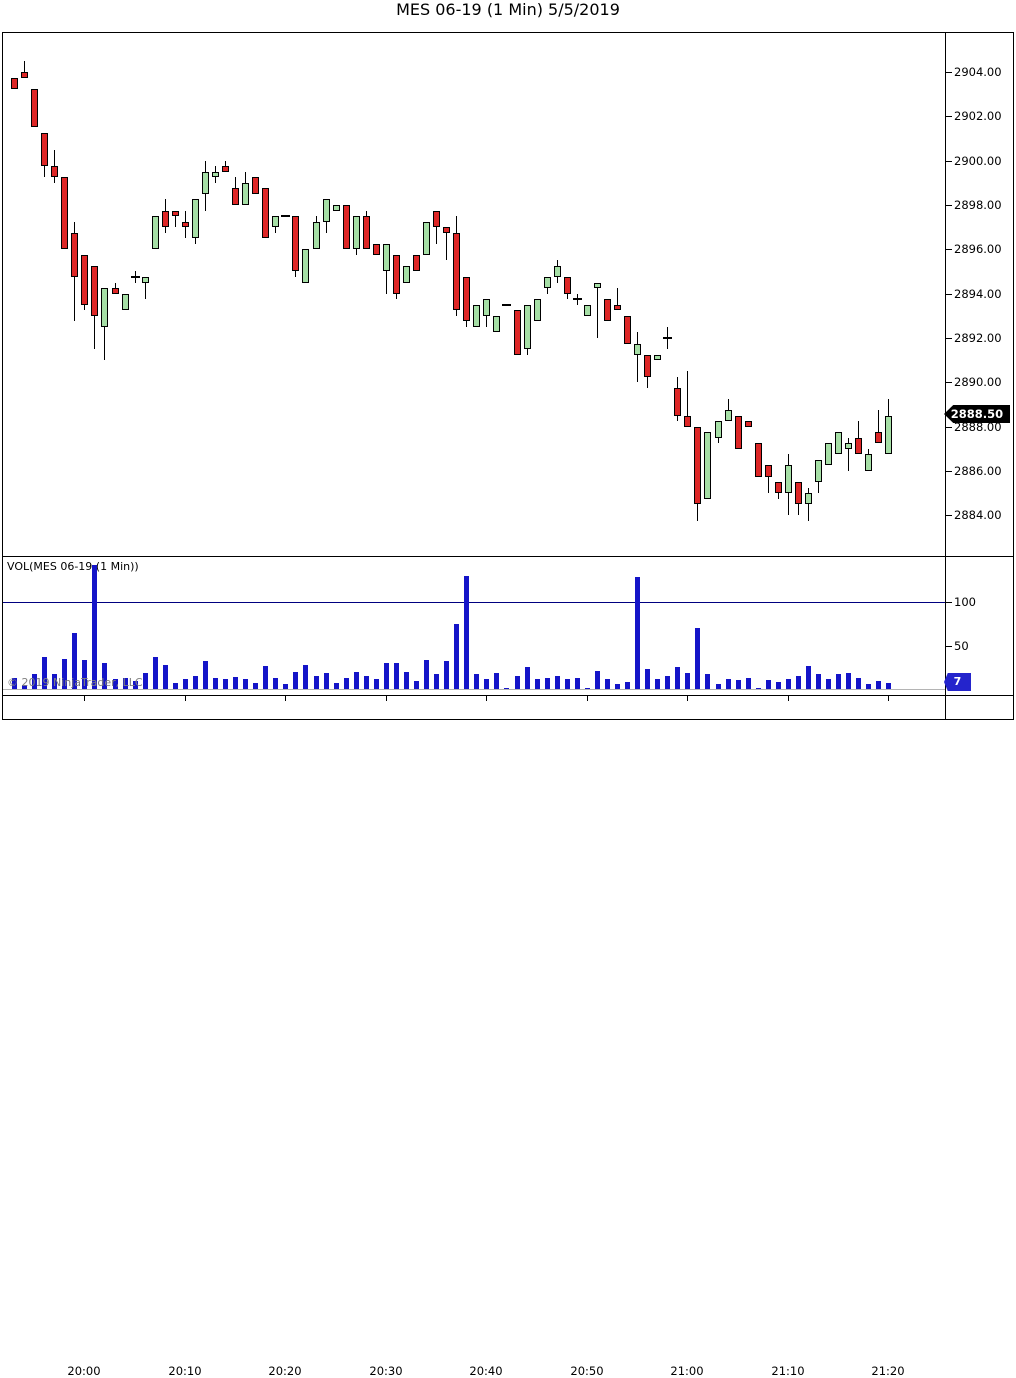 The height and width of the screenshot is (1378, 1016). What do you see at coordinates (978, 471) in the screenshot?
I see `price-tick-label: 2886.00` at bounding box center [978, 471].